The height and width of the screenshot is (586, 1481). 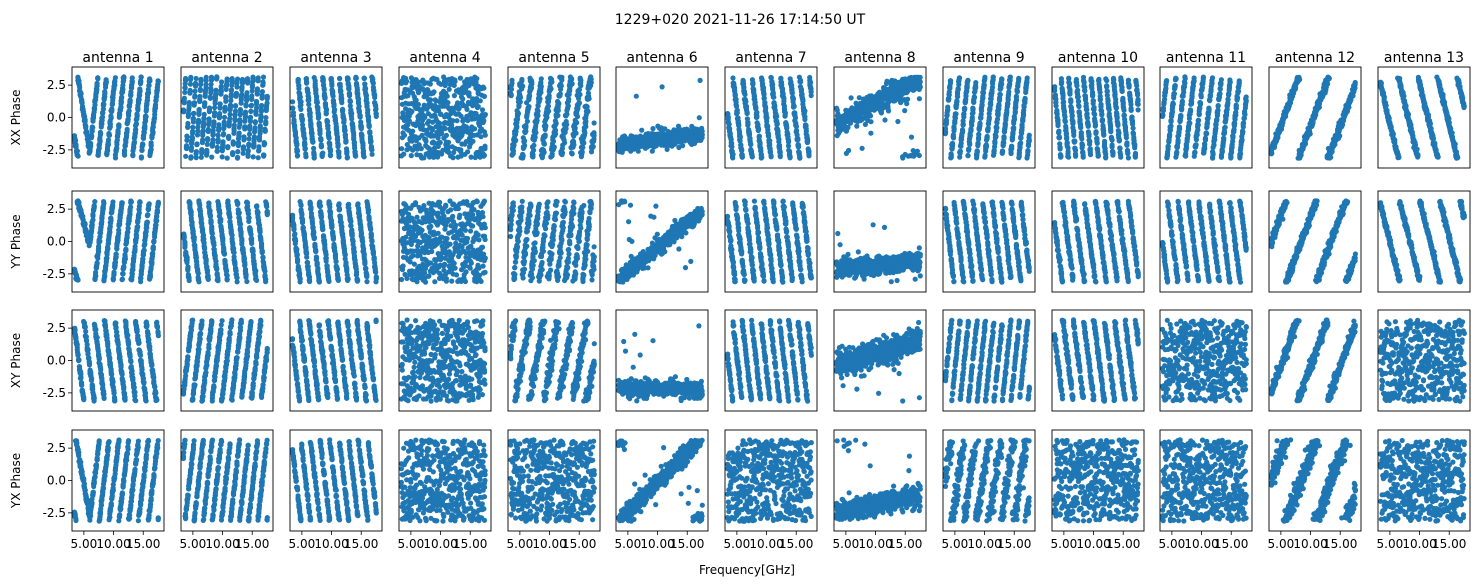 I want to click on scatter-points, so click(x=116, y=117).